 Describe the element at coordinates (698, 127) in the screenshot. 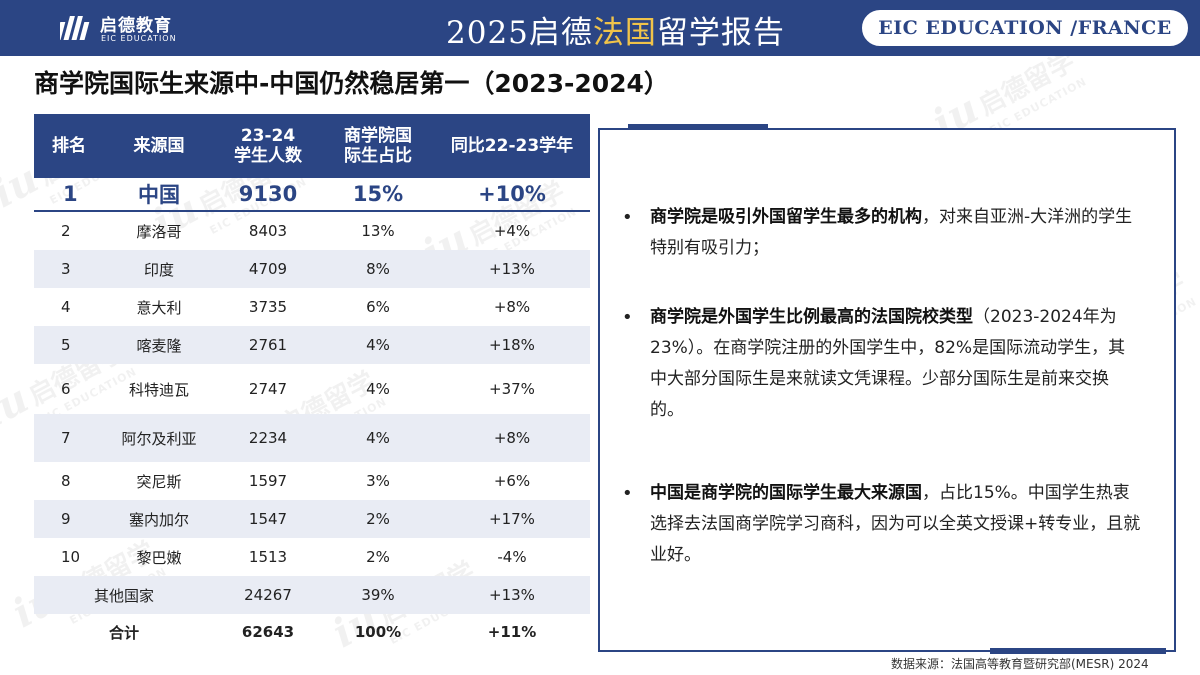

I see `panel-accent-top` at that location.